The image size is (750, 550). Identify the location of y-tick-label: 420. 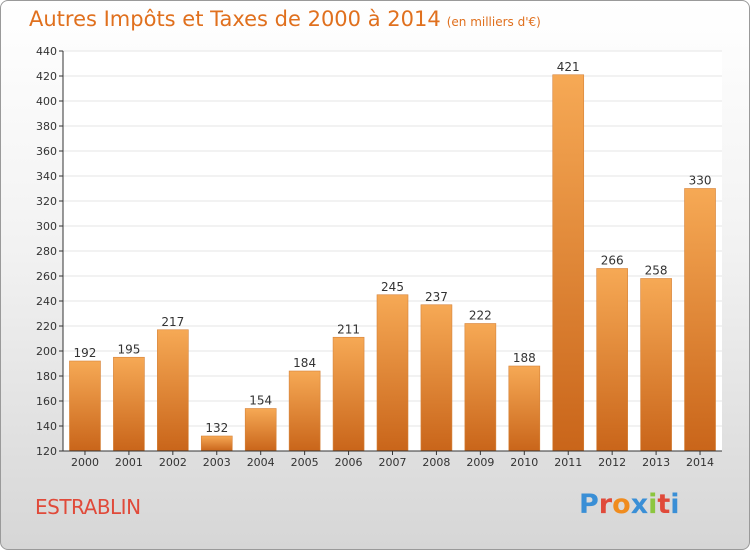
(46, 76).